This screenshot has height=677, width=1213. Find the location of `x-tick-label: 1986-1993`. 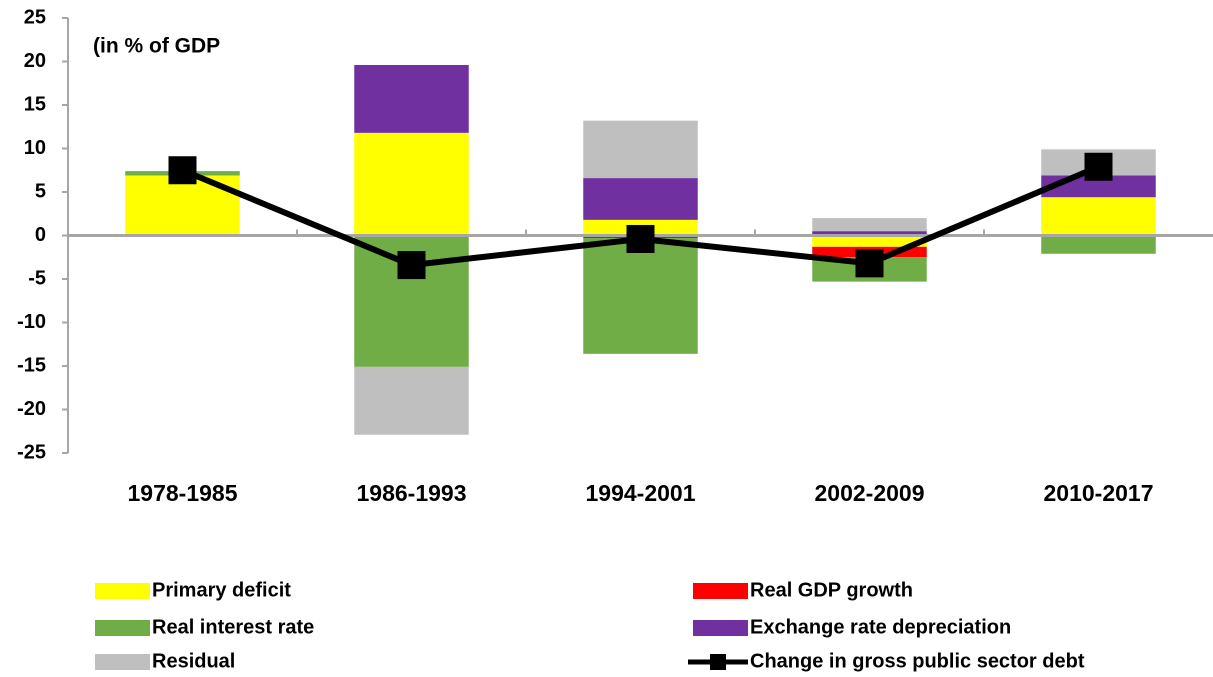

x-tick-label: 1986-1993 is located at coordinates (412, 493).